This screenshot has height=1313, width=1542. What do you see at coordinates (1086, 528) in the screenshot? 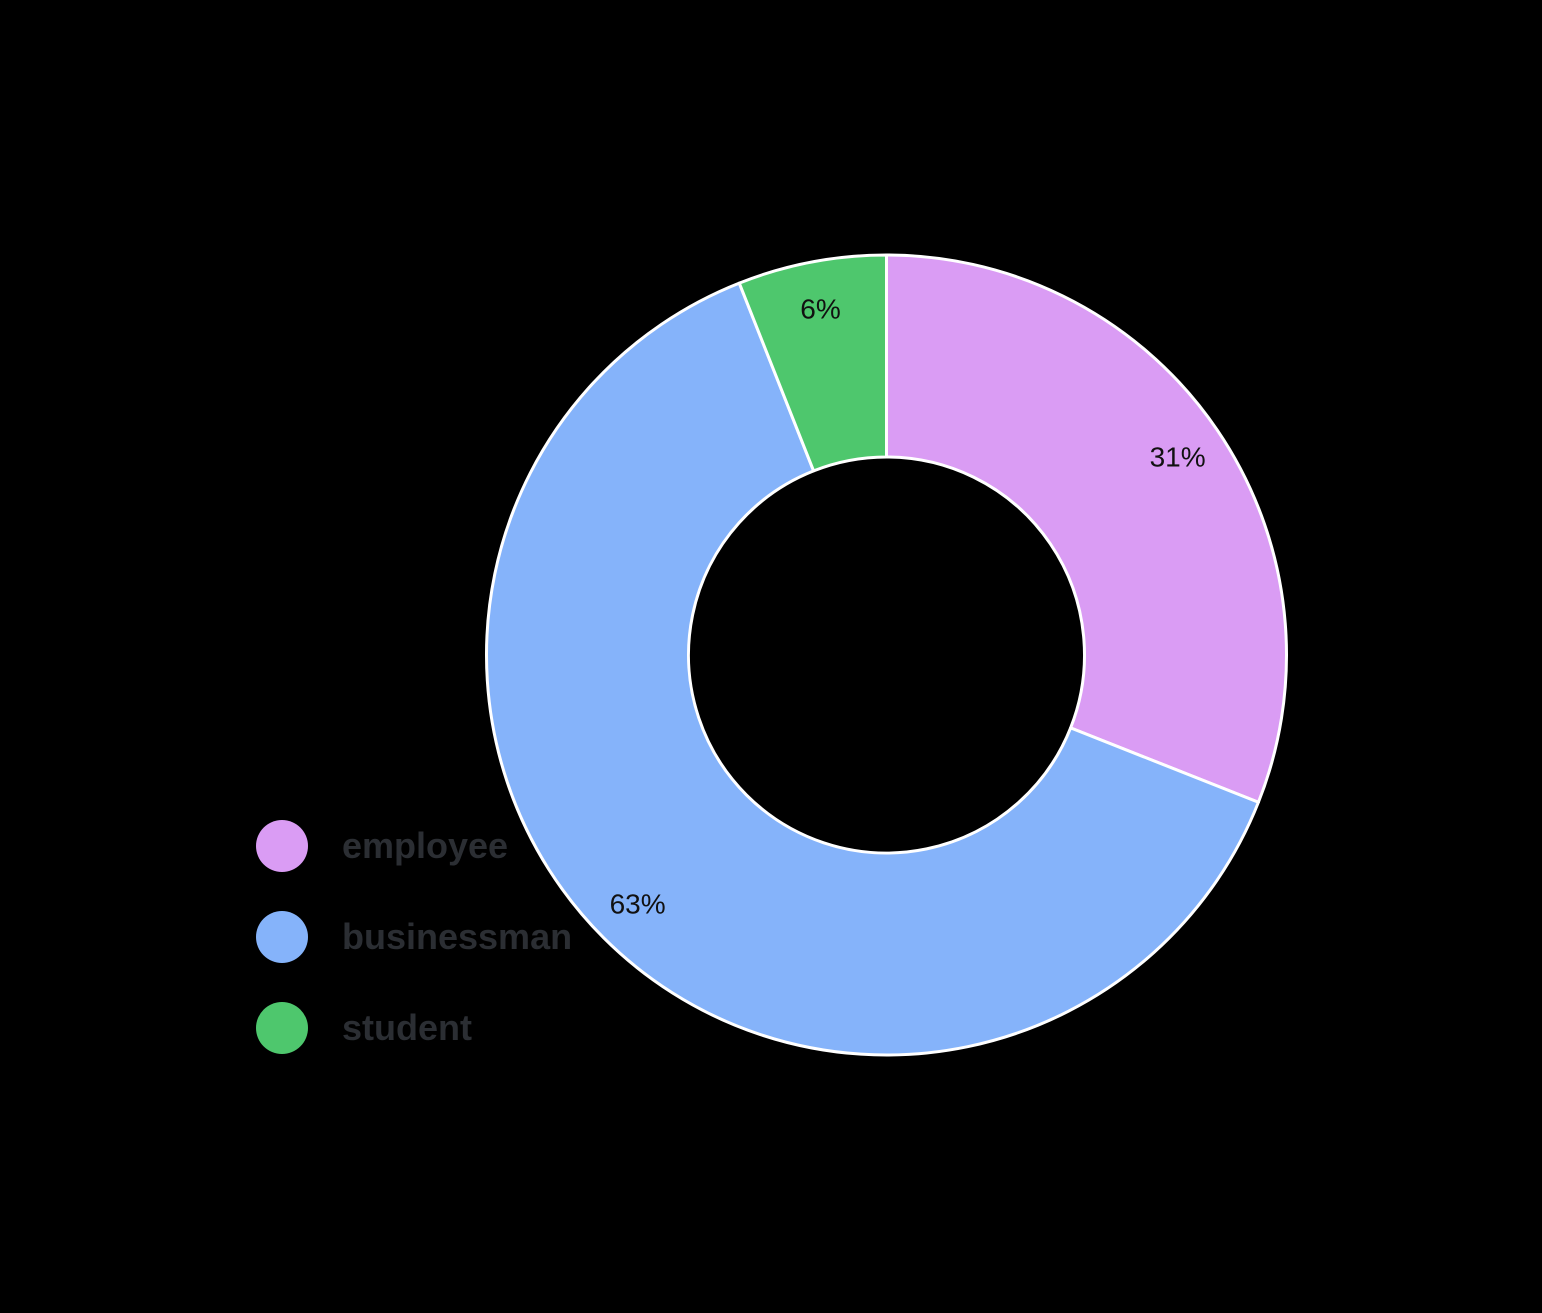
I see `donut-slice-employee` at bounding box center [1086, 528].